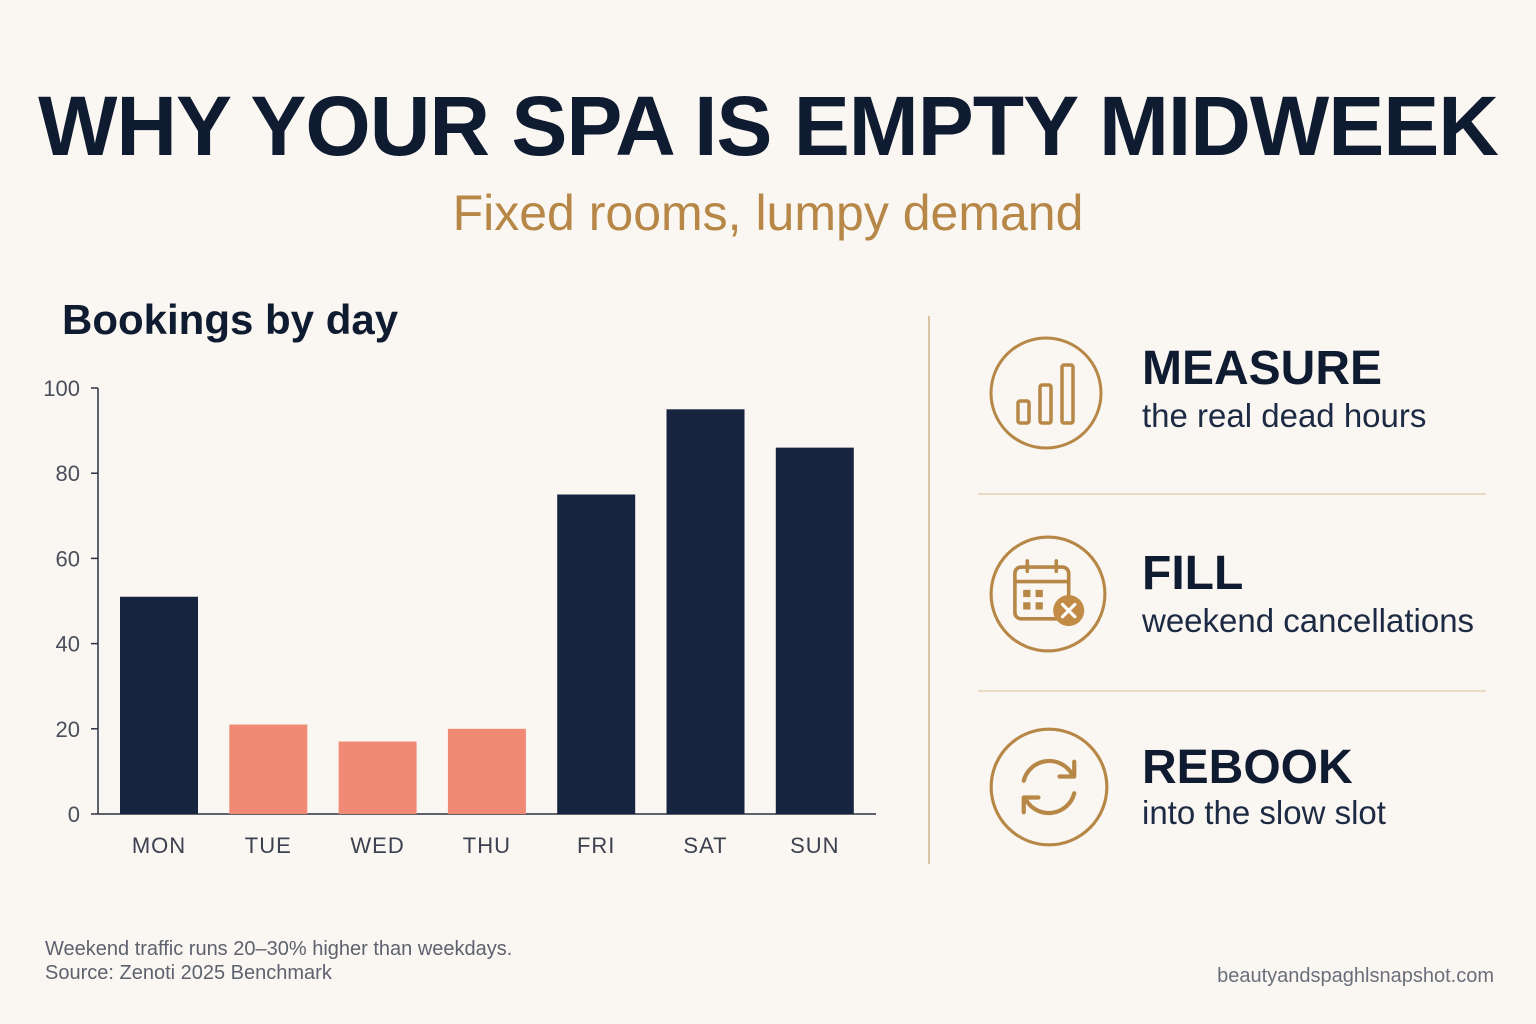  What do you see at coordinates (68, 644) in the screenshot?
I see `y-tick-label: 40` at bounding box center [68, 644].